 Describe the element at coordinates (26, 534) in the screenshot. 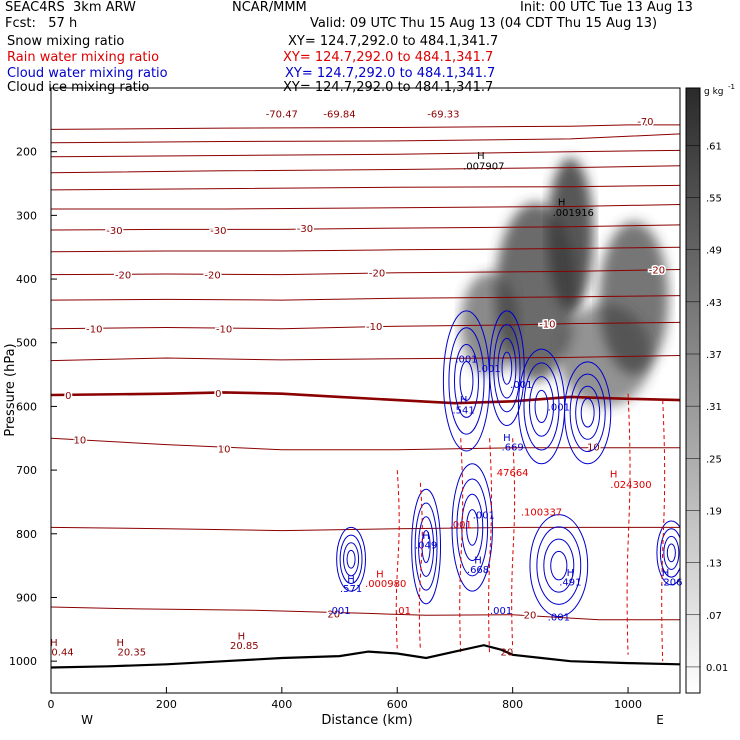

I see `y-tick-label: 800` at that location.